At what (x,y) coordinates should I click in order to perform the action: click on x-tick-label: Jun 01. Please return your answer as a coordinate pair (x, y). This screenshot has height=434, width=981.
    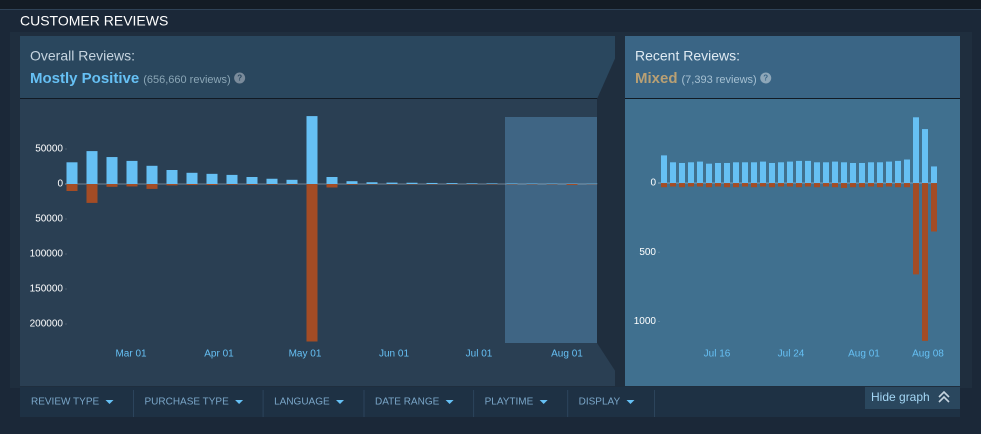
    Looking at the image, I should click on (394, 354).